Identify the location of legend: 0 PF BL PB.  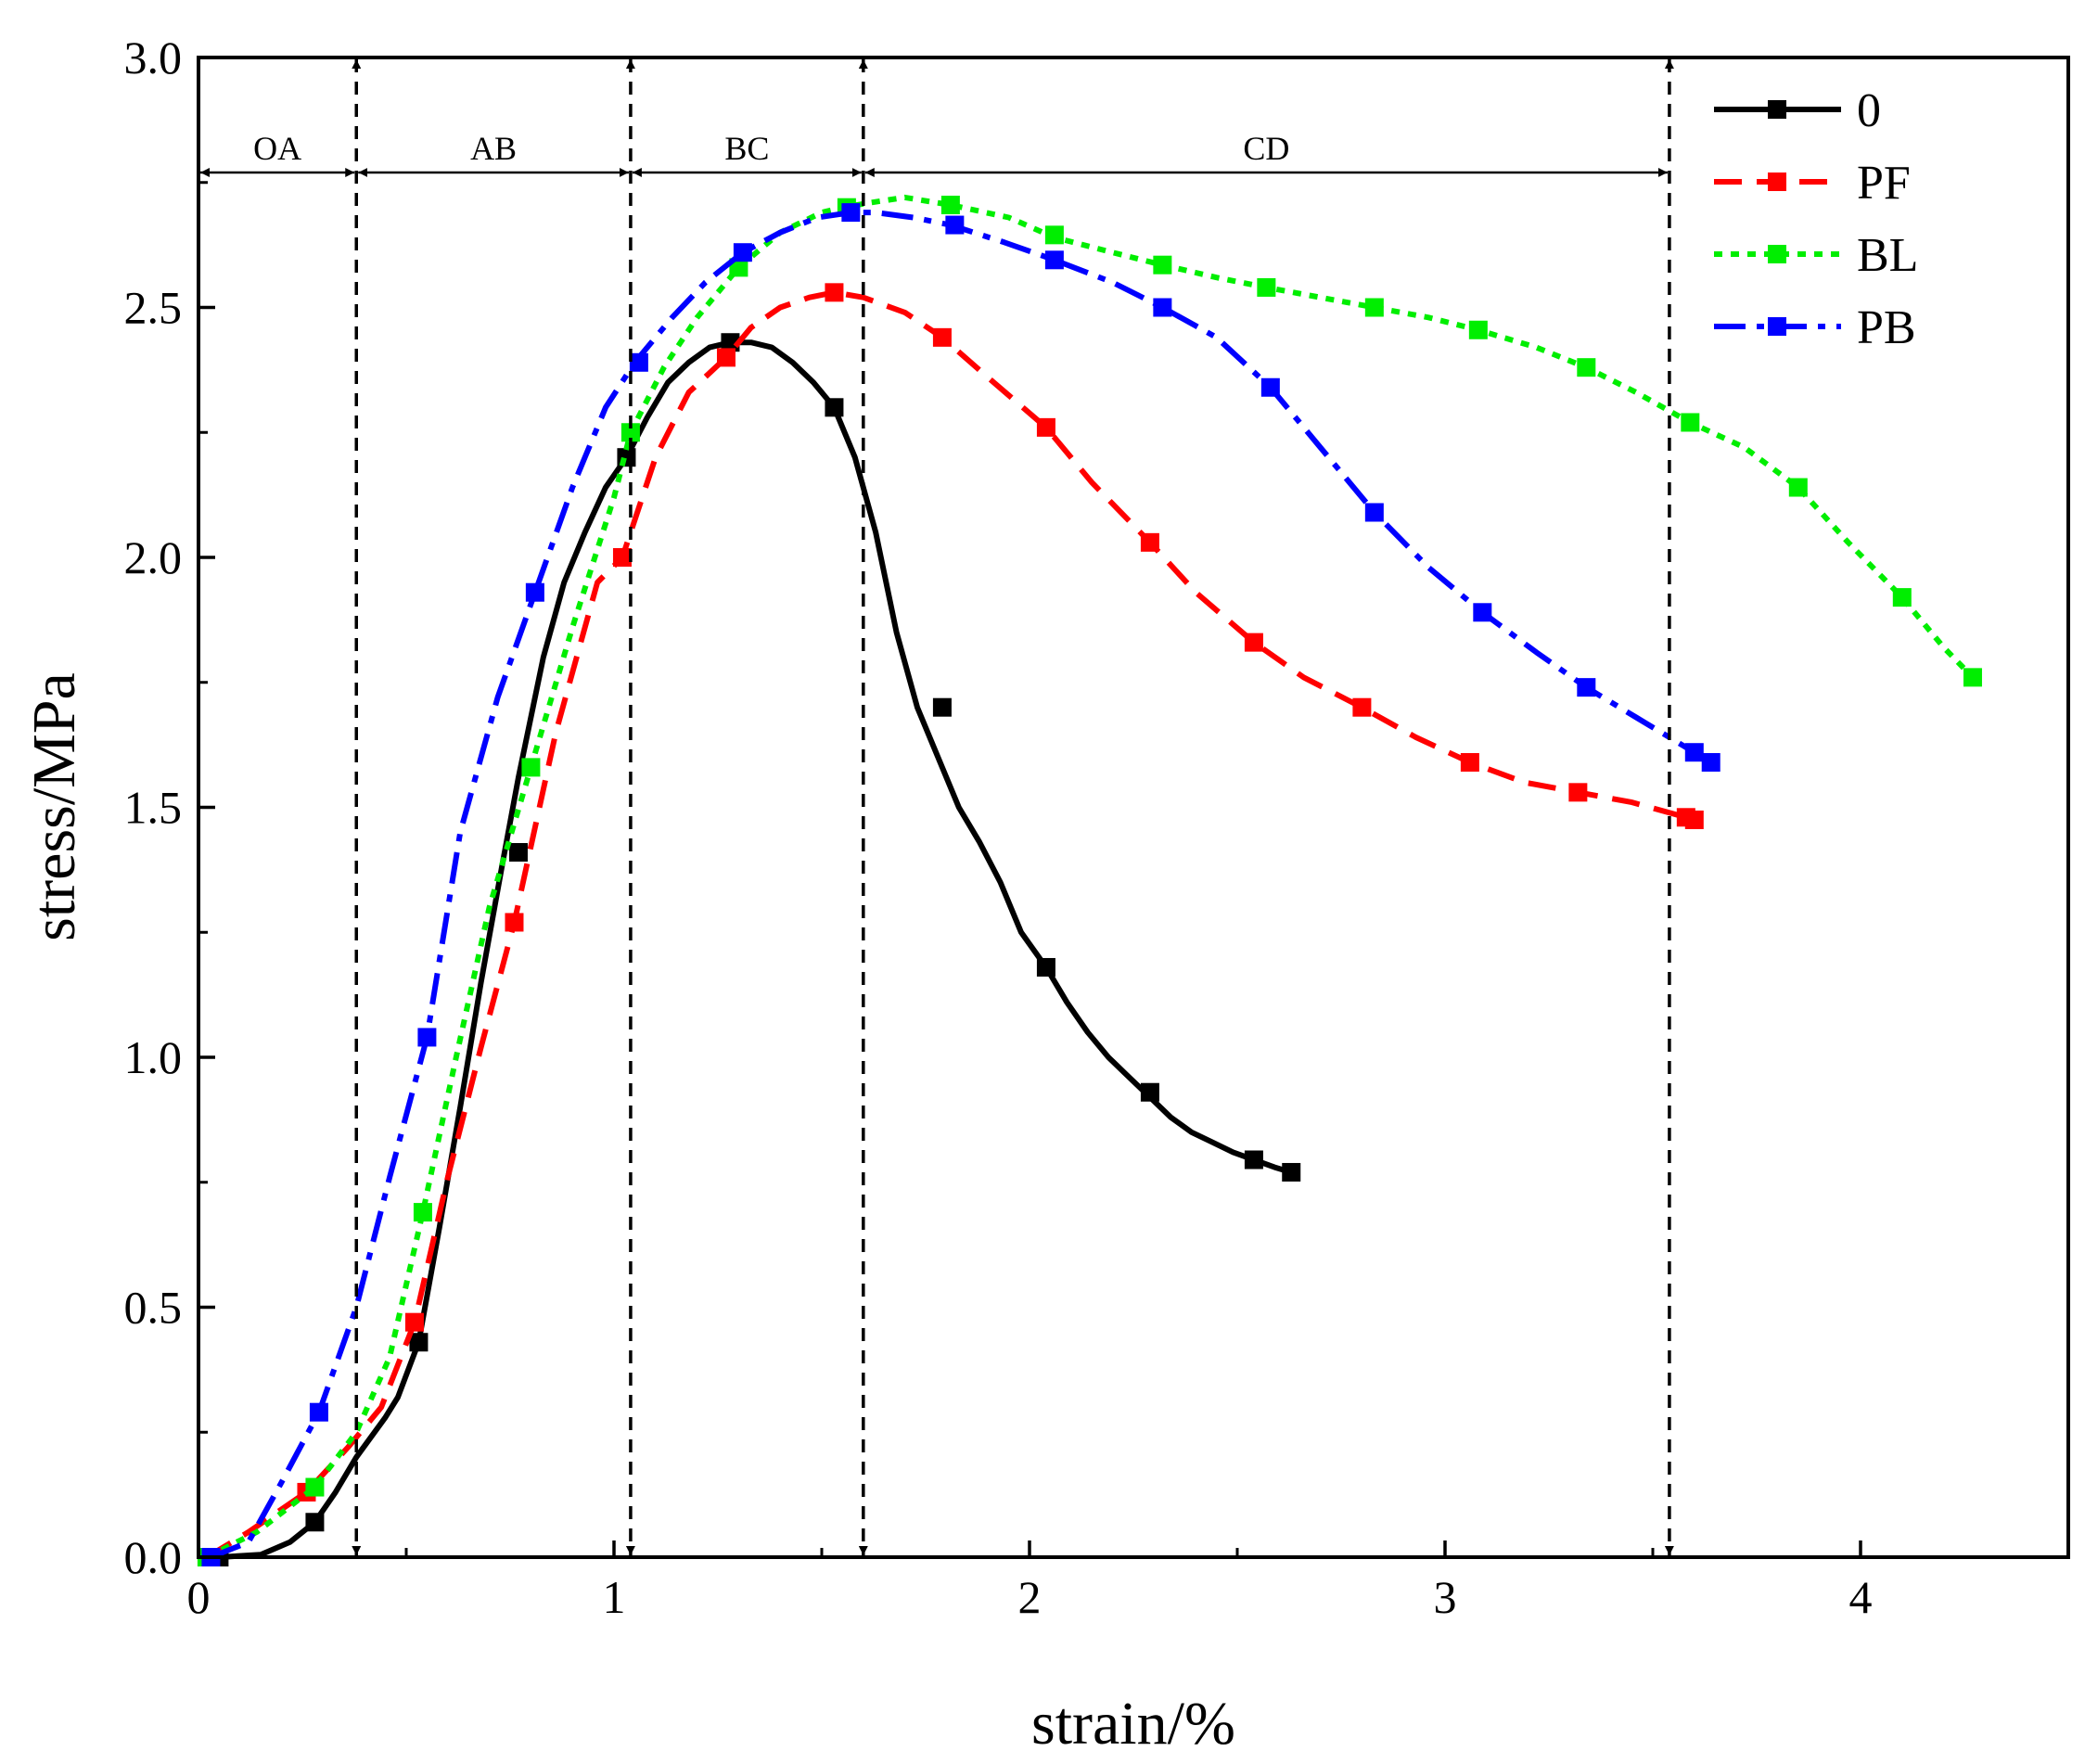
(1816, 219).